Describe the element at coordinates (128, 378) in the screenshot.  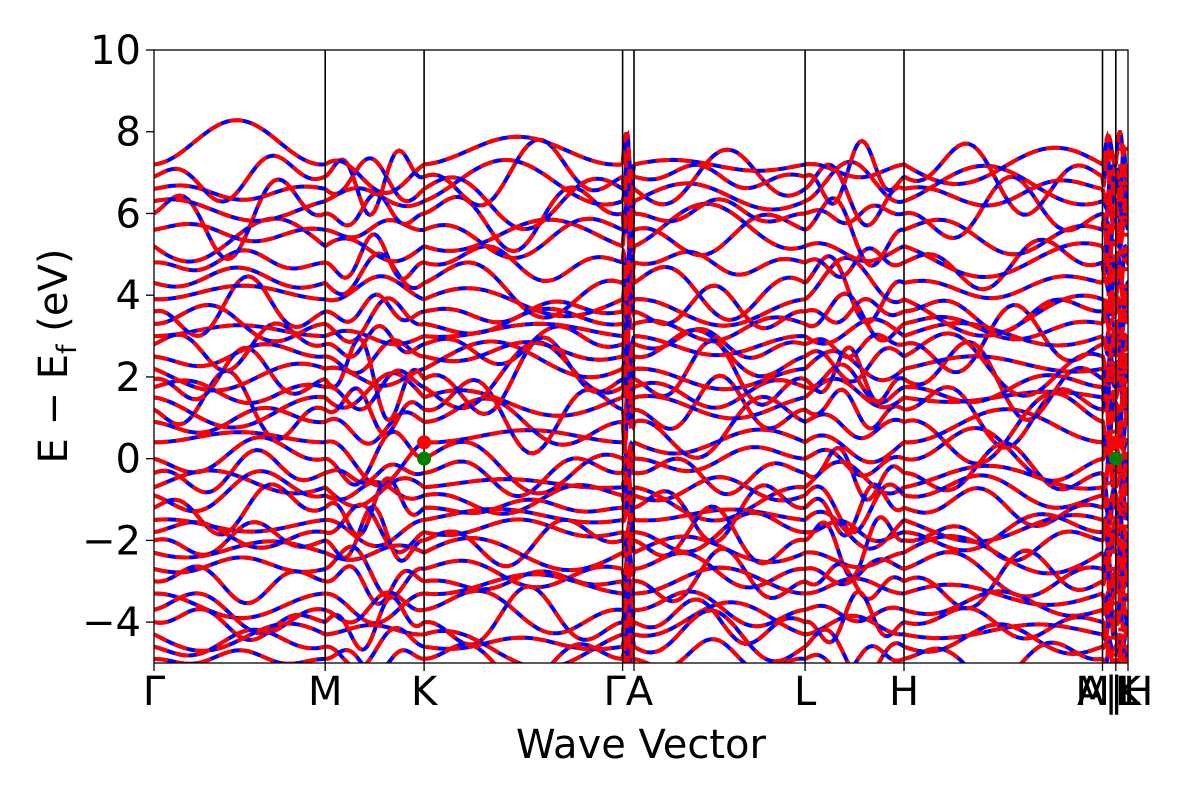
I see `y-tick-label: 2` at that location.